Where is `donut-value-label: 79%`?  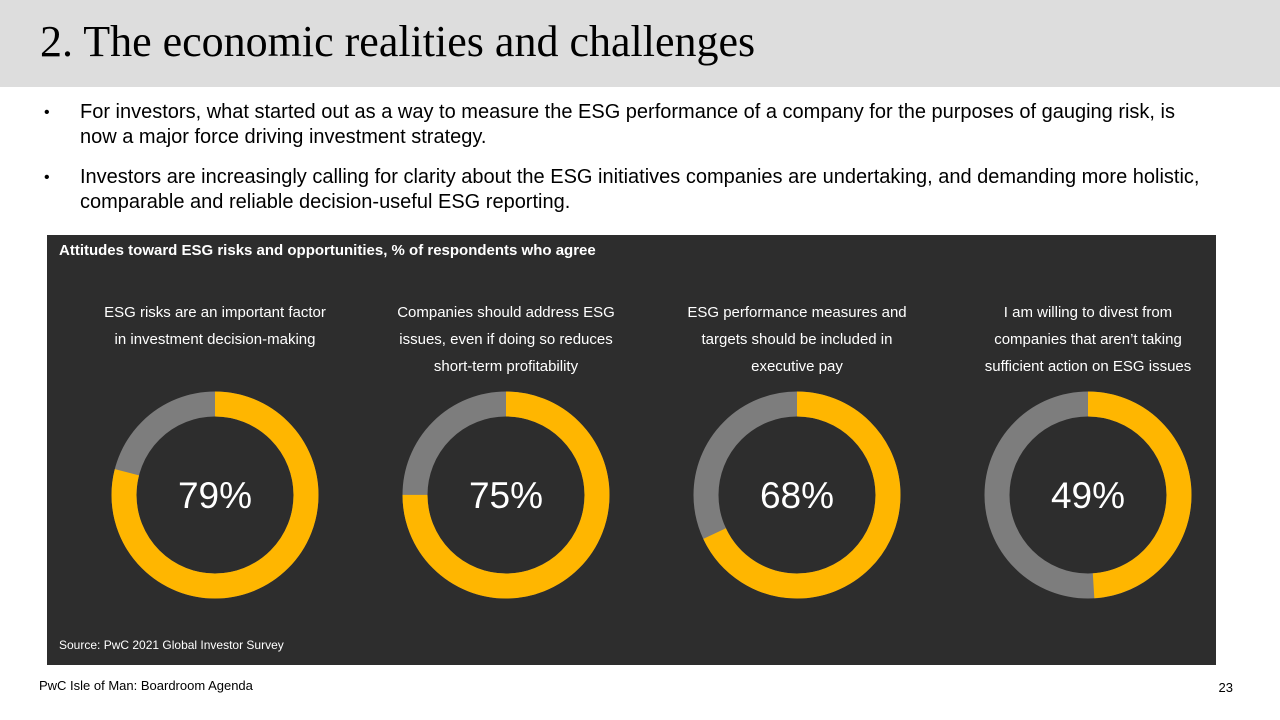 donut-value-label: 79% is located at coordinates (215, 495).